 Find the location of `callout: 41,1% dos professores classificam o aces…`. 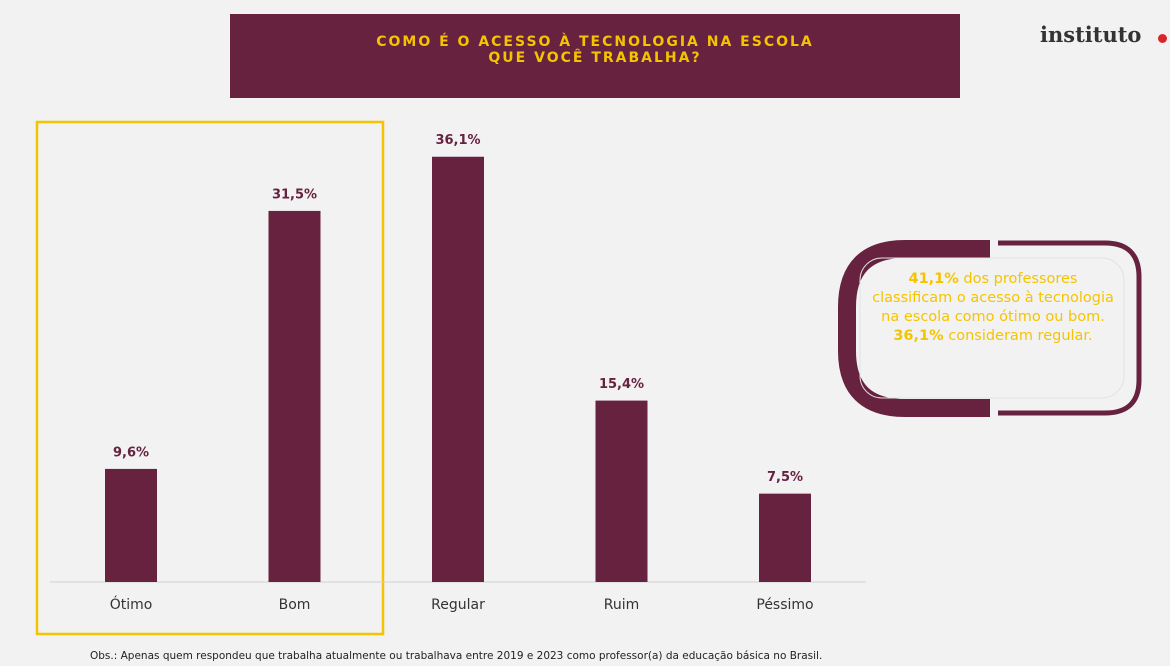

callout: 41,1% dos professores classificam o aces… is located at coordinates (993, 308).